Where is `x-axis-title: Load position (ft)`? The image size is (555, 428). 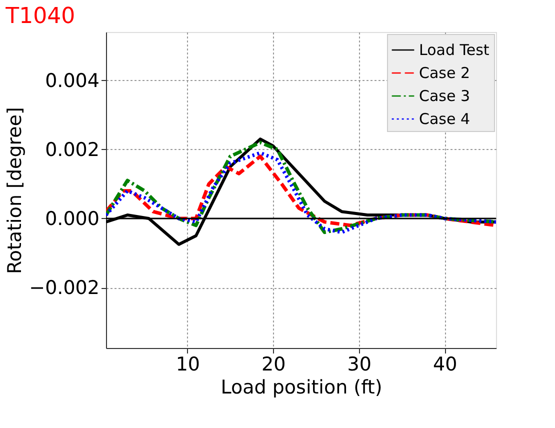 x-axis-title: Load position (ft) is located at coordinates (301, 387).